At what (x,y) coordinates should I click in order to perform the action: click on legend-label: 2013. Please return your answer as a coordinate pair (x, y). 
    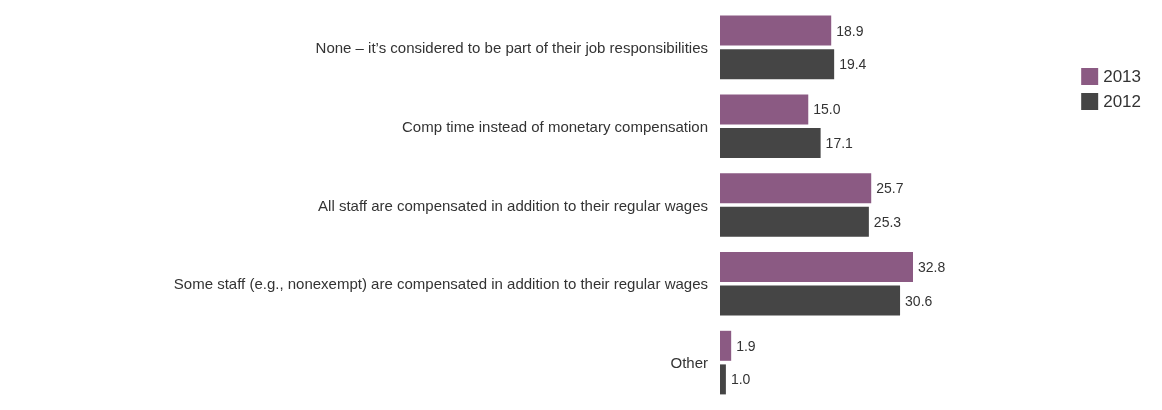
    Looking at the image, I should click on (1122, 76).